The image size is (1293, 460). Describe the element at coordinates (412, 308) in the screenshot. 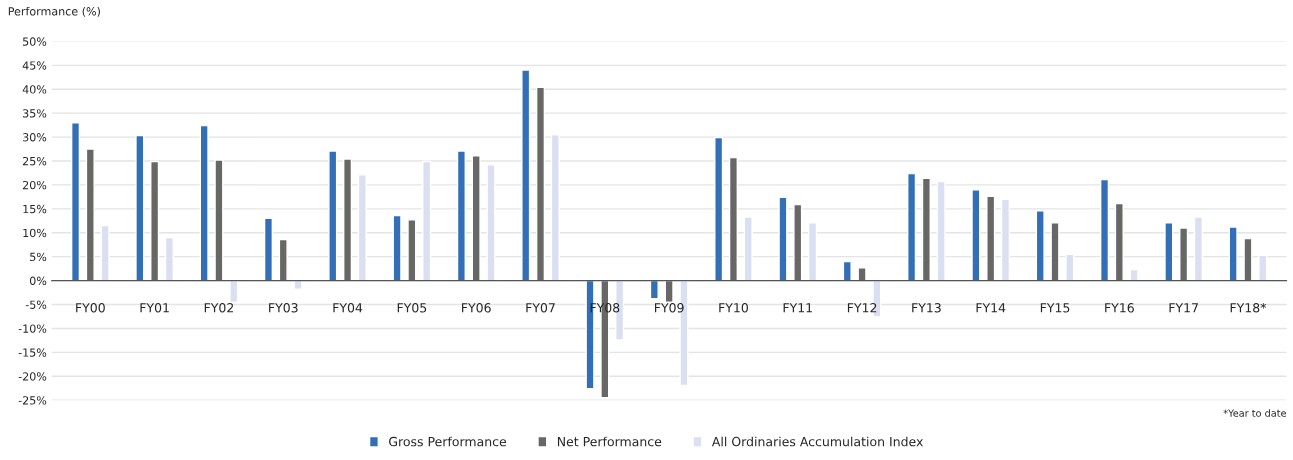

I see `x-tick-label: FY05` at that location.